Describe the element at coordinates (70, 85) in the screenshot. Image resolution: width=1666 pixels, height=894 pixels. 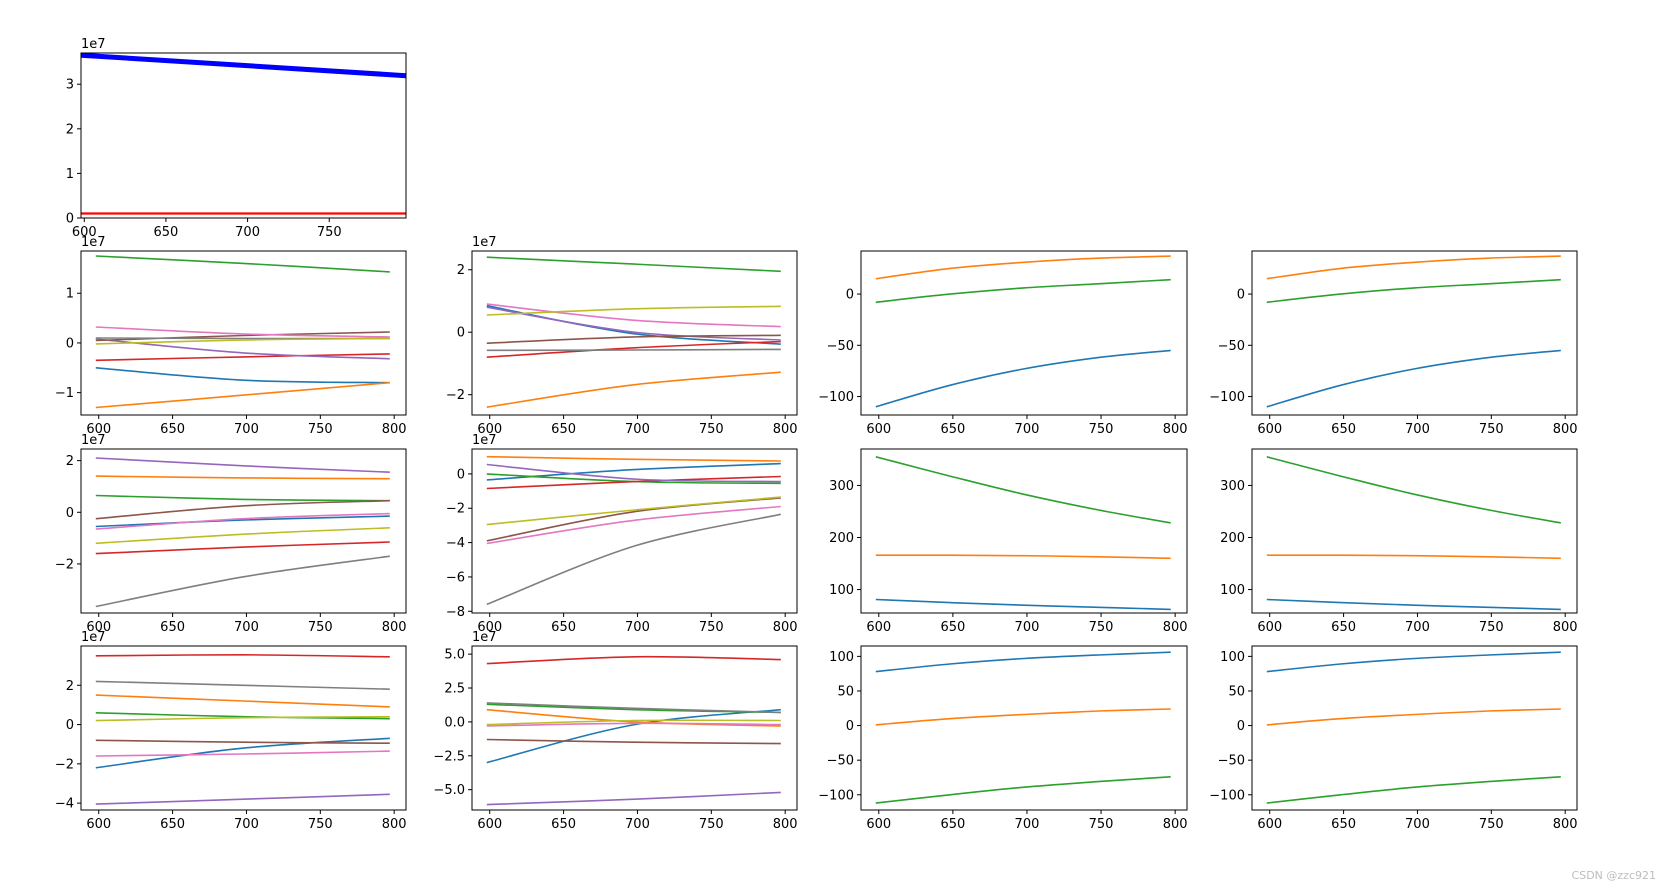
I see `y-tick-label: 3` at that location.